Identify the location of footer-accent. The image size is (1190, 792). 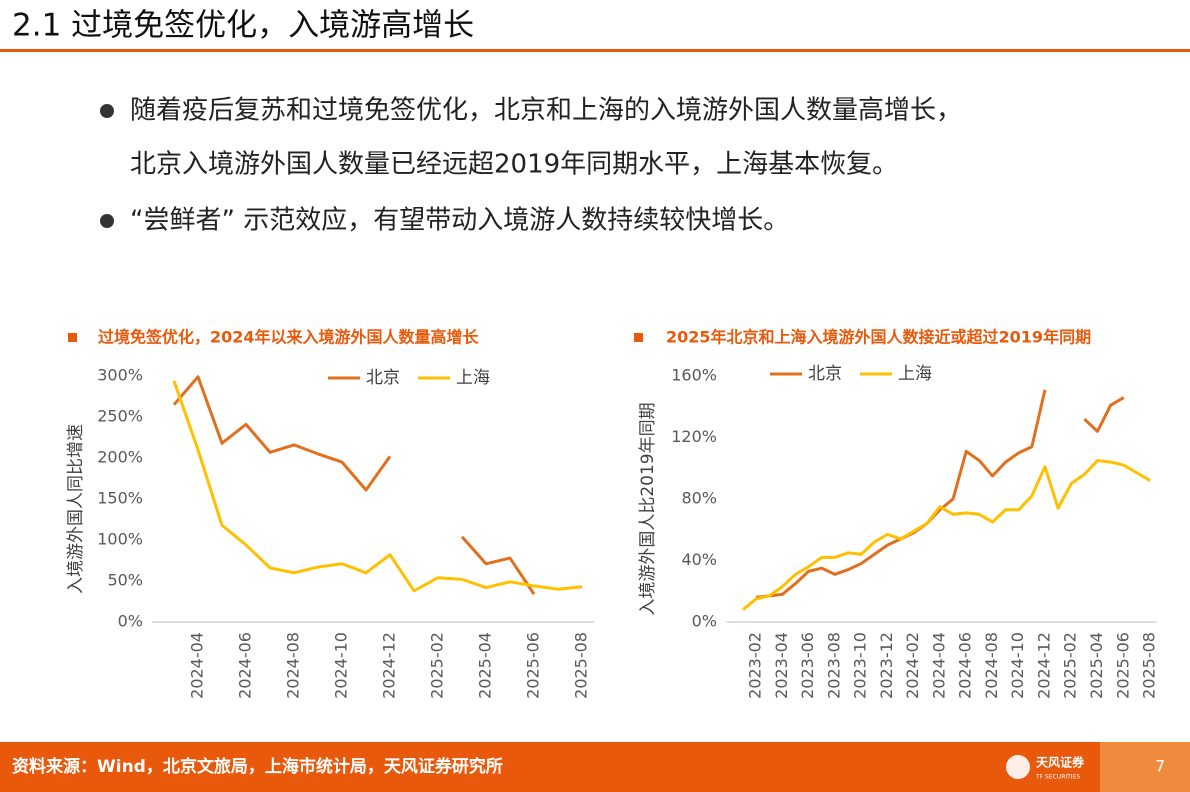
(1145, 767).